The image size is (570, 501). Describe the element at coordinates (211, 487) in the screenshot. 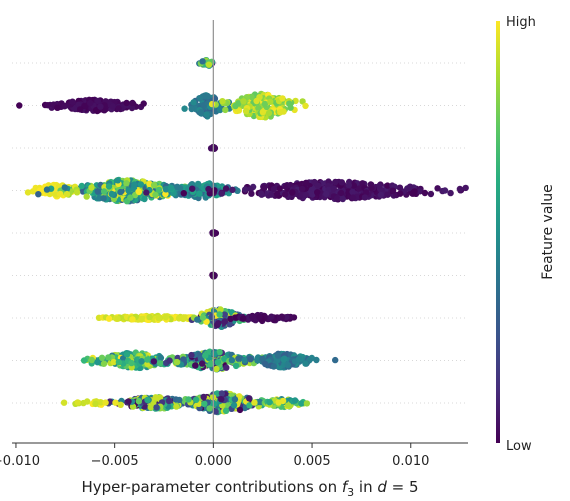

I see `x-axis-title-prefix: Hyper-parameter contributions on` at that location.